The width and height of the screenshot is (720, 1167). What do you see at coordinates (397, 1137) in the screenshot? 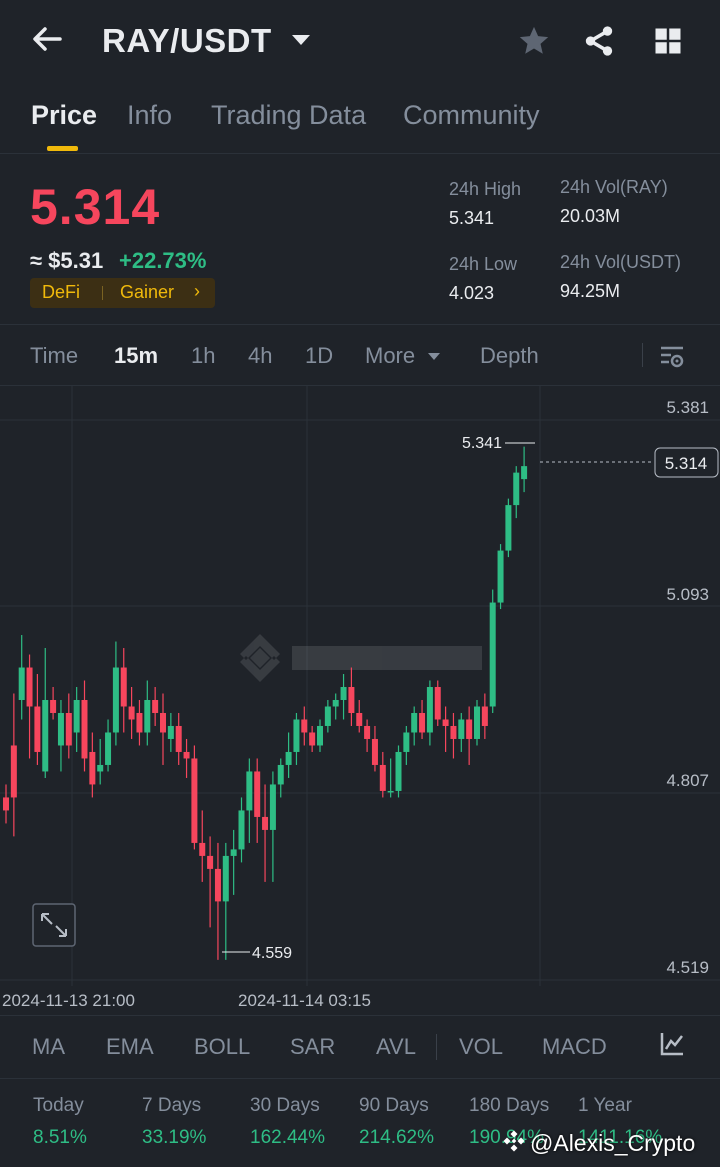
I see `perf-value-90d: 214.62%` at bounding box center [397, 1137].